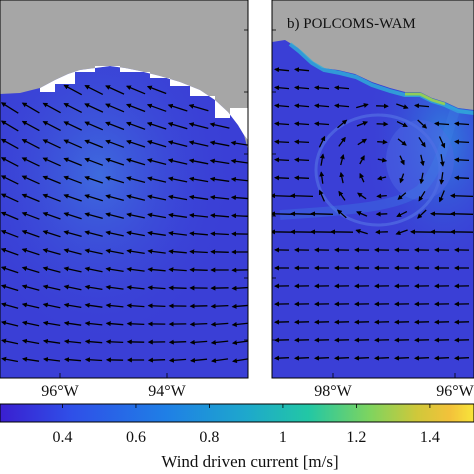 The width and height of the screenshot is (474, 474). I want to click on colorbar-tick-label: 1.4, so click(430, 437).